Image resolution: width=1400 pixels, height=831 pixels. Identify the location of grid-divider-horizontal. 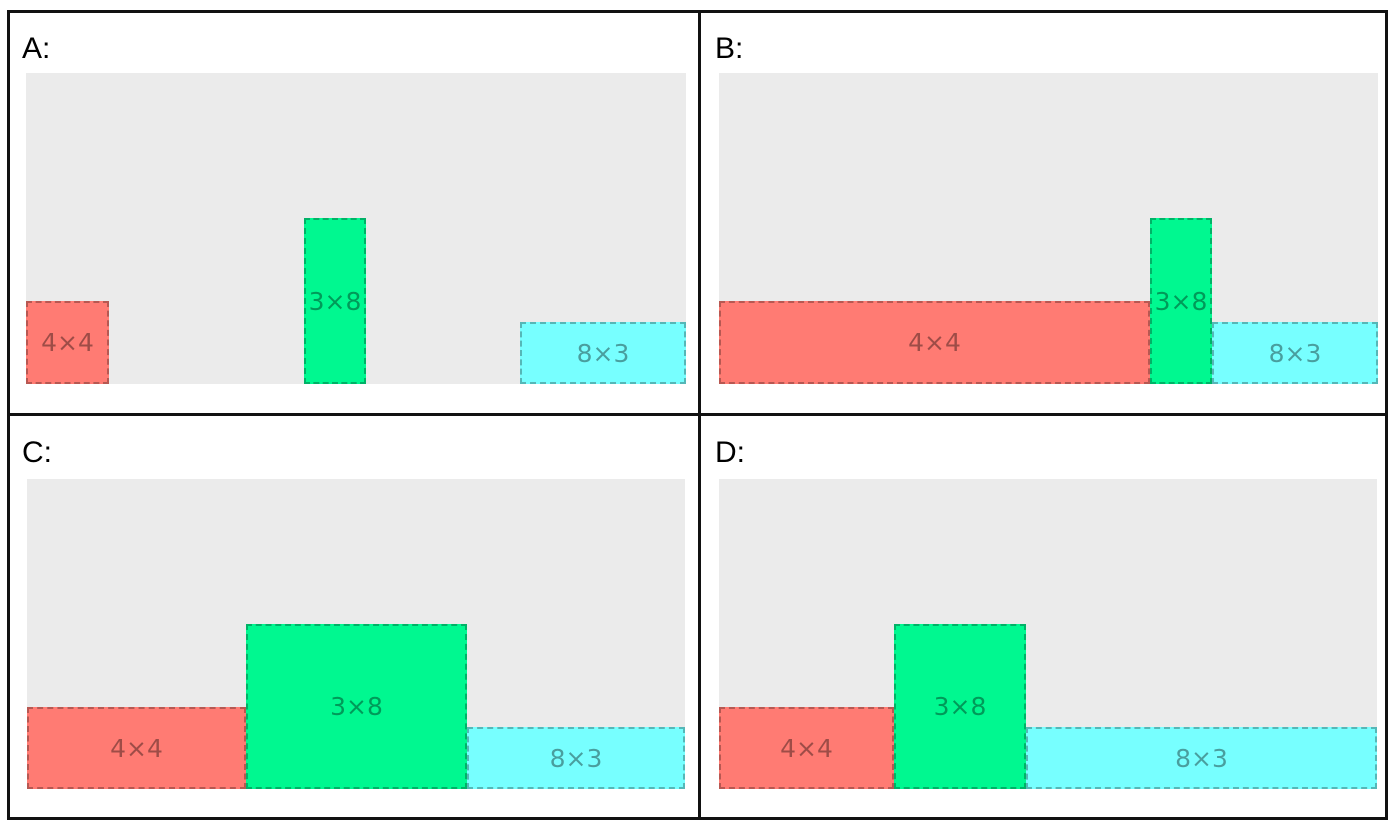
(697, 414).